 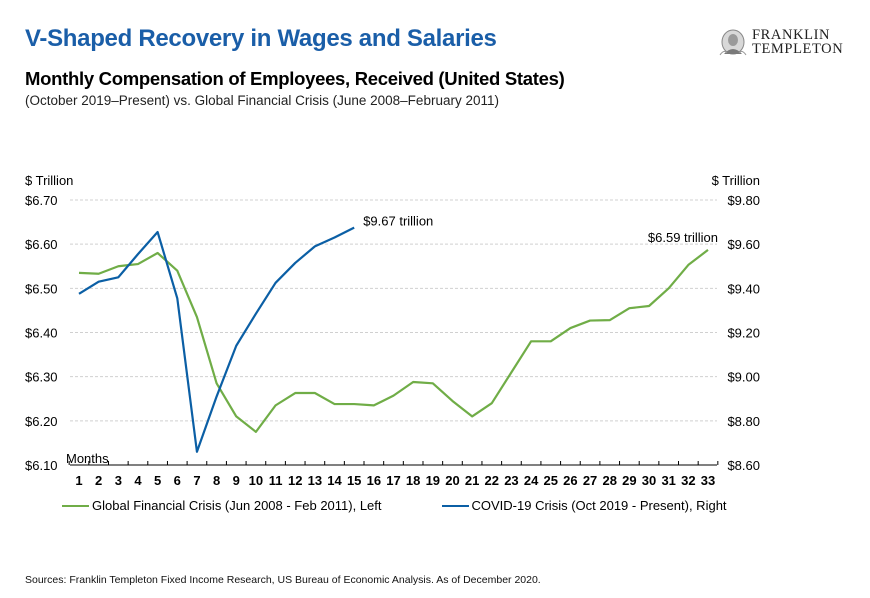 I want to click on x-axis-tick-label: 13, so click(x=315, y=480).